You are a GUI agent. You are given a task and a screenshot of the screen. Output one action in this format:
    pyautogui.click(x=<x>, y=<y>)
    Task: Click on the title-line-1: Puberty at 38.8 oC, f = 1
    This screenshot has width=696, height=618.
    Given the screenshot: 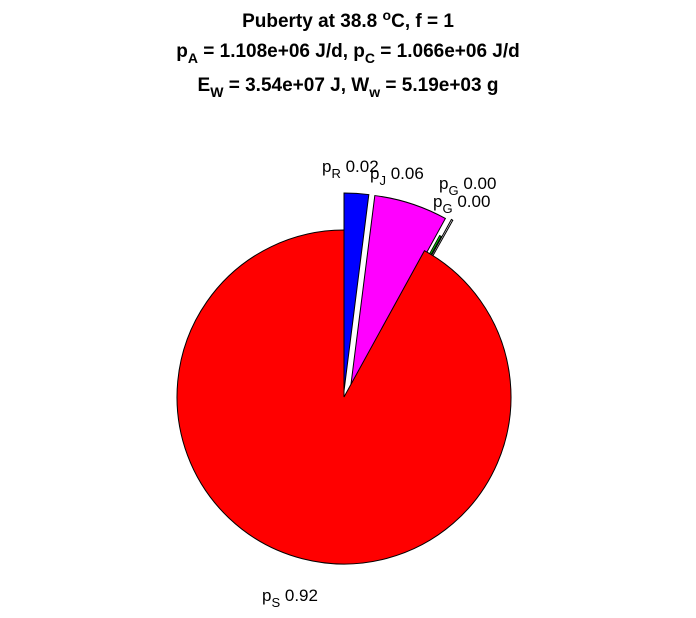 What is the action you would take?
    pyautogui.click(x=348, y=19)
    